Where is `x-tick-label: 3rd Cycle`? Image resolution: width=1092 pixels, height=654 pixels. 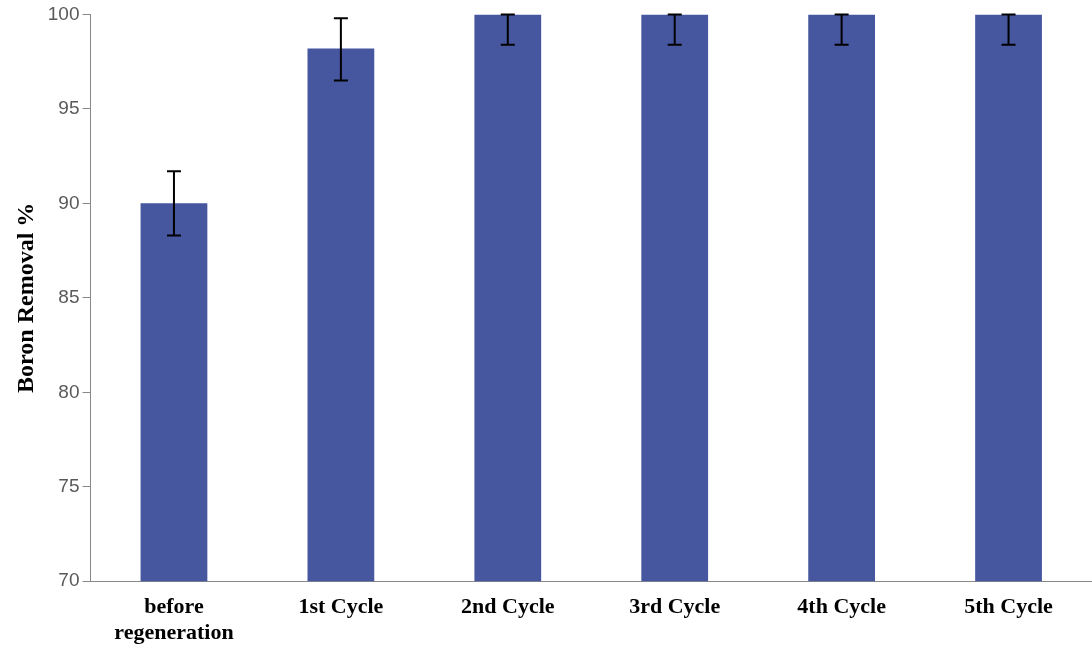
x-tick-label: 3rd Cycle is located at coordinates (675, 606).